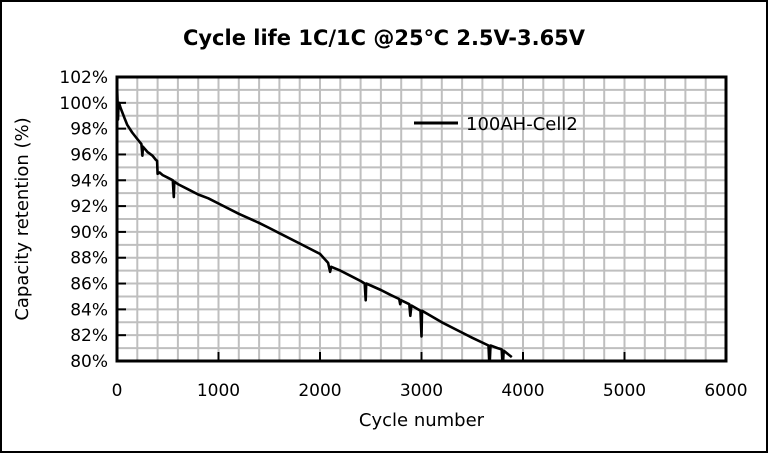 The image size is (768, 453). I want to click on x-tick-label: 3000, so click(421, 391).